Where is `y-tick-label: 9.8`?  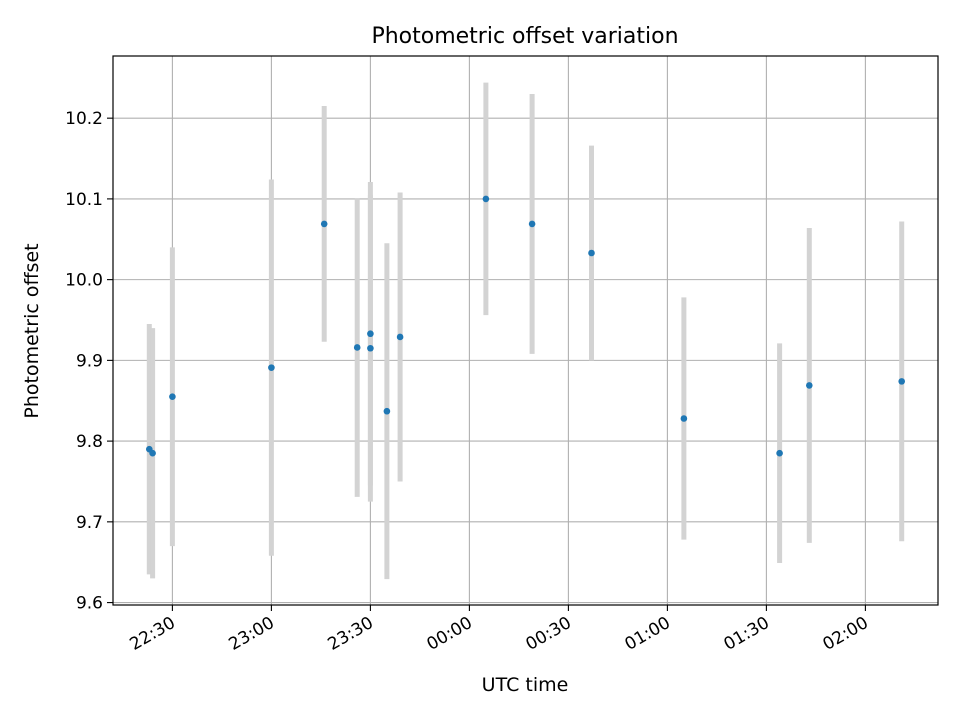 y-tick-label: 9.8 is located at coordinates (89, 442).